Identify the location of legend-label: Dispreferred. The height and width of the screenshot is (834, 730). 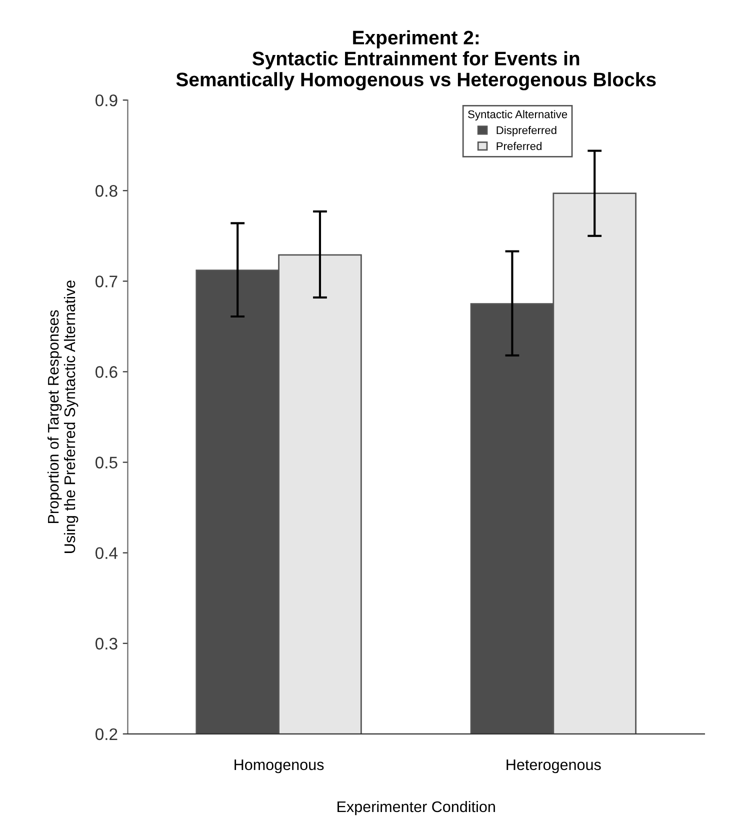
(526, 131).